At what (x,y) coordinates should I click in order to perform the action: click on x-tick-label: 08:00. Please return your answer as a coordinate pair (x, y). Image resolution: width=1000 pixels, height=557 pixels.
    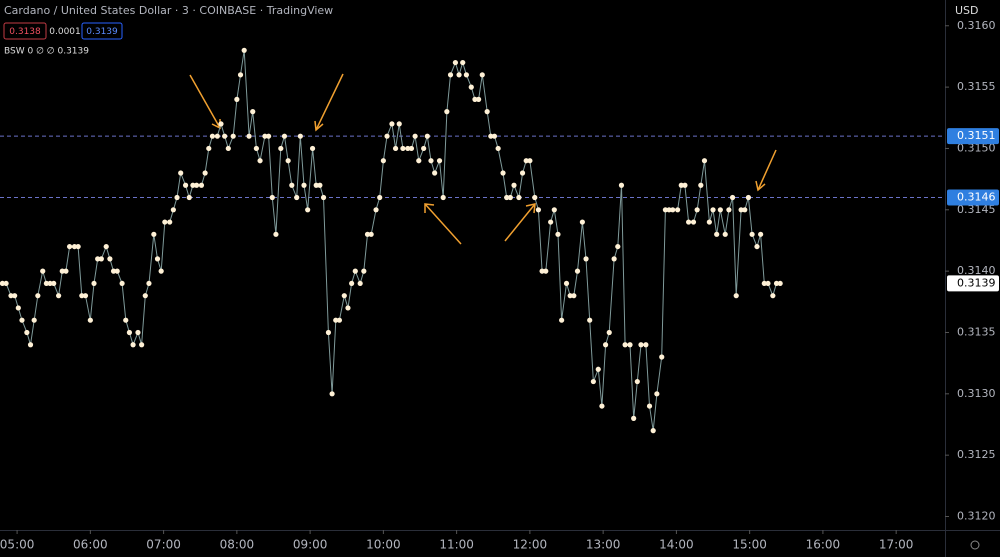
    Looking at the image, I should click on (237, 545).